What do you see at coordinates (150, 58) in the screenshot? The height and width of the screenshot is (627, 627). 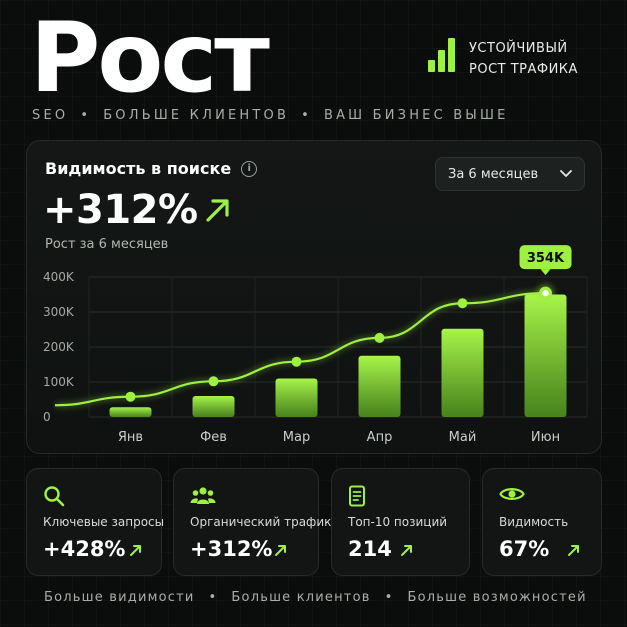 I see `hero-title: Рост` at bounding box center [150, 58].